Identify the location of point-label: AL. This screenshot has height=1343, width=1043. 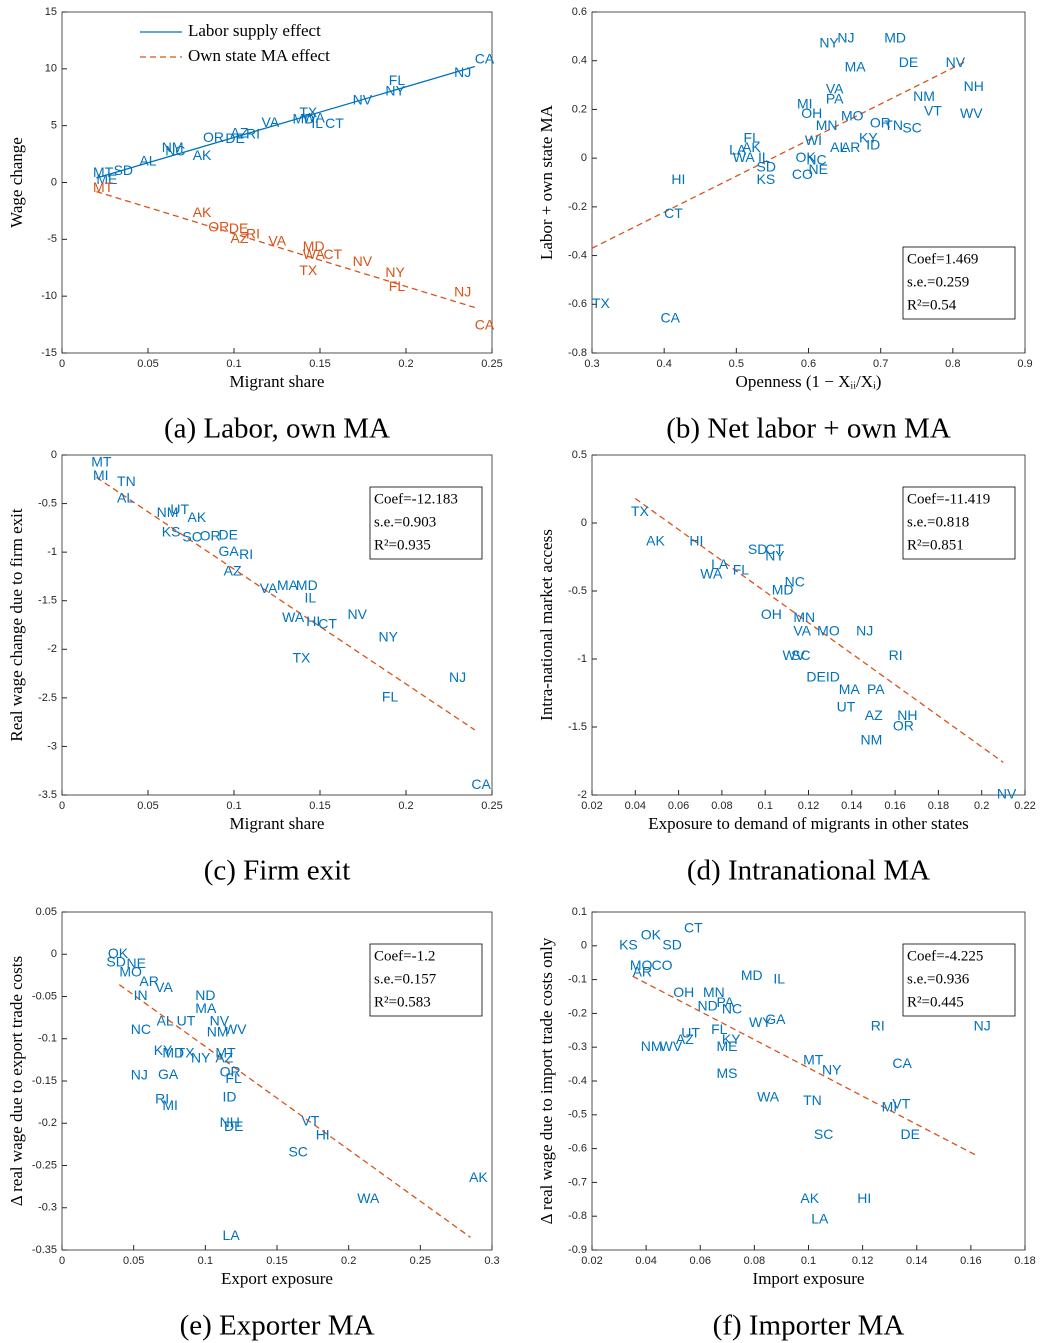
(125, 497).